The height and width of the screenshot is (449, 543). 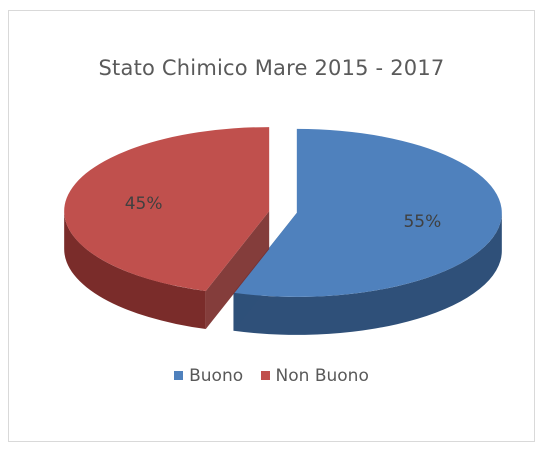 What do you see at coordinates (367, 273) in the screenshot?
I see `slice-side-buono` at bounding box center [367, 273].